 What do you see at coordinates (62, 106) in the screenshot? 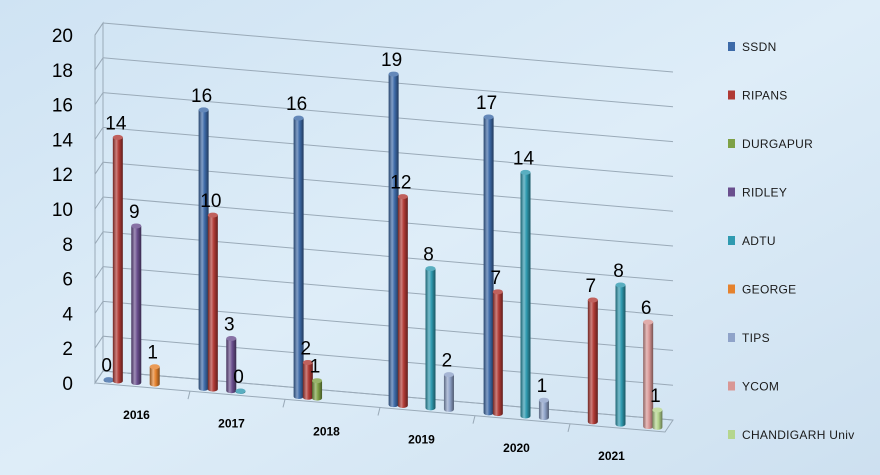
I see `y-tick-label: 16` at bounding box center [62, 106].